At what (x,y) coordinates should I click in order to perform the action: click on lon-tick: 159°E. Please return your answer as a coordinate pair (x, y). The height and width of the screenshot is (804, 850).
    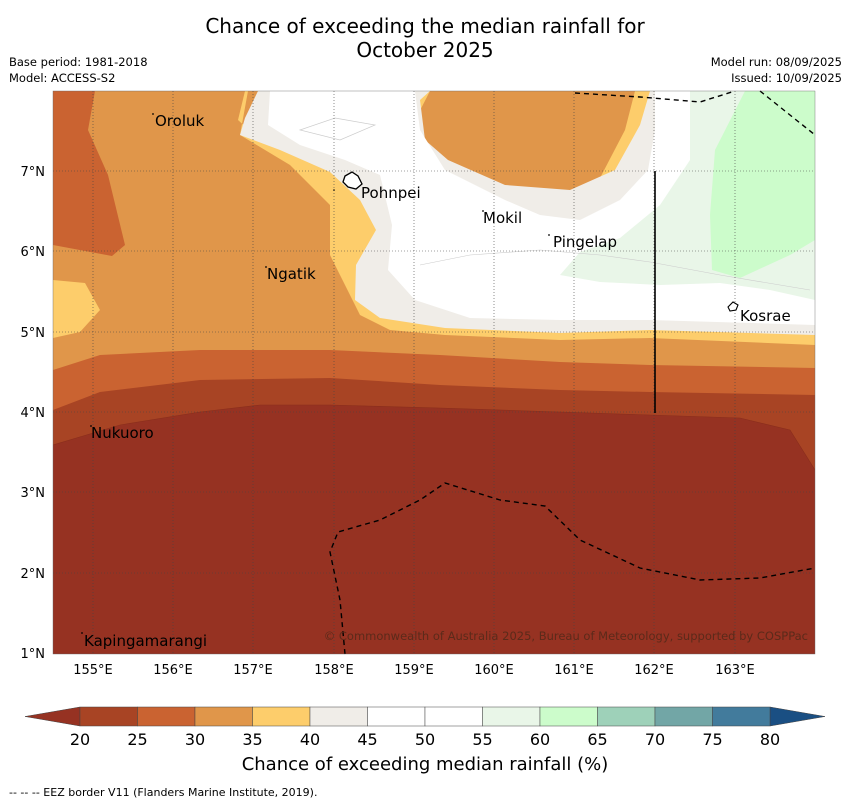
    Looking at the image, I should click on (414, 670).